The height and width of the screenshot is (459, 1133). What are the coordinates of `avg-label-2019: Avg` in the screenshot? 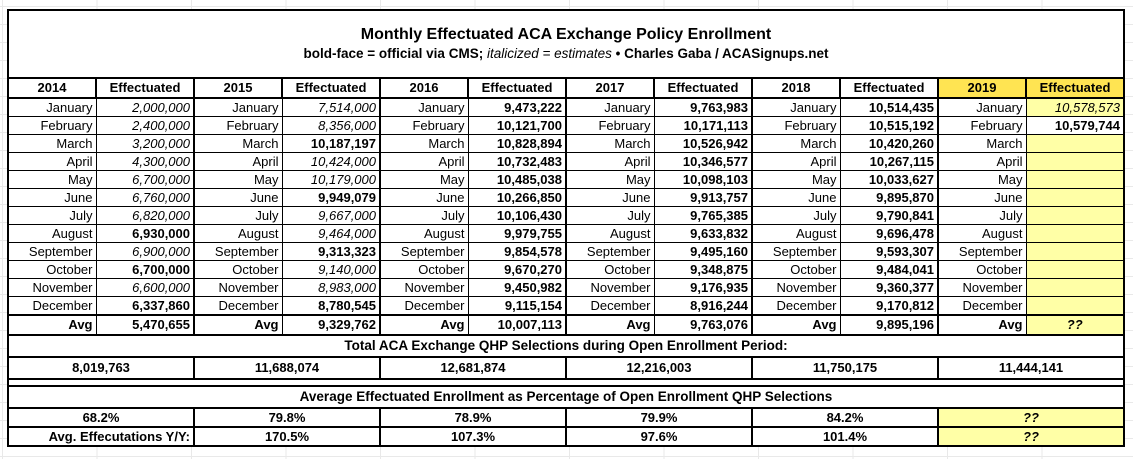 It's located at (982, 325).